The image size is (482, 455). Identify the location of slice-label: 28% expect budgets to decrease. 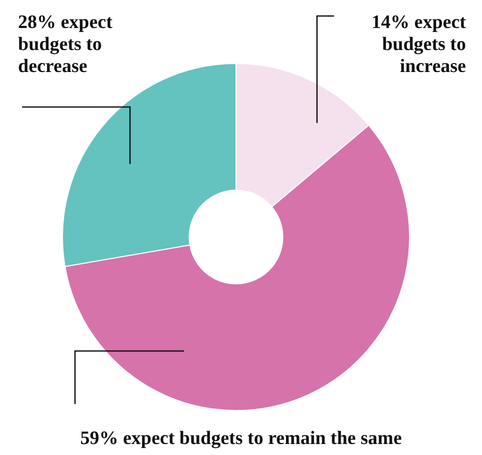
(66, 45).